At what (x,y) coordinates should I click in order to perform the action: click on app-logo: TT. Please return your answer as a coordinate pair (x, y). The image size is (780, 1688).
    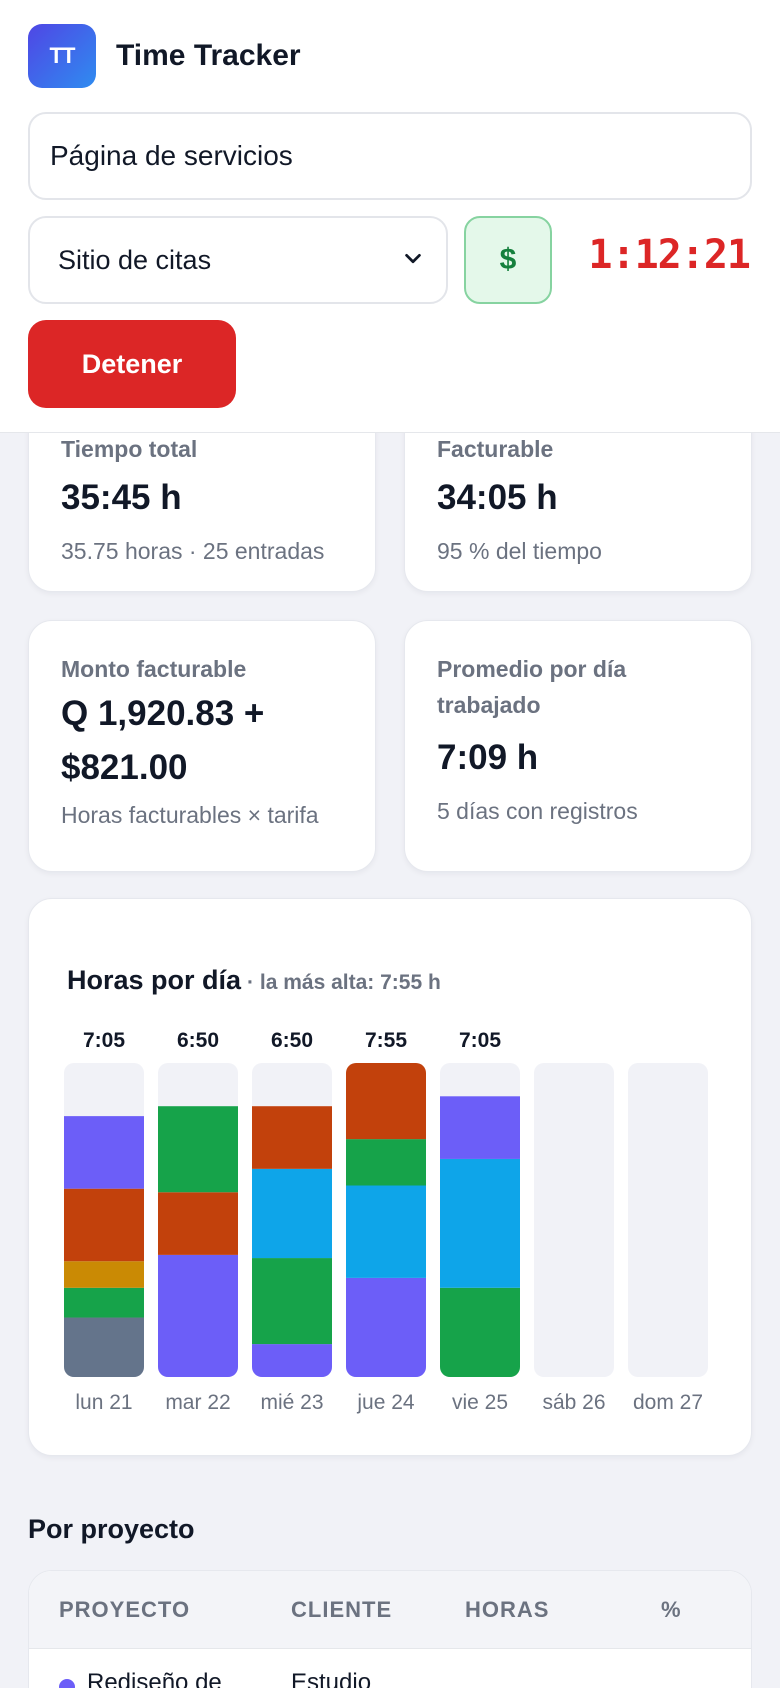
    Looking at the image, I should click on (62, 56).